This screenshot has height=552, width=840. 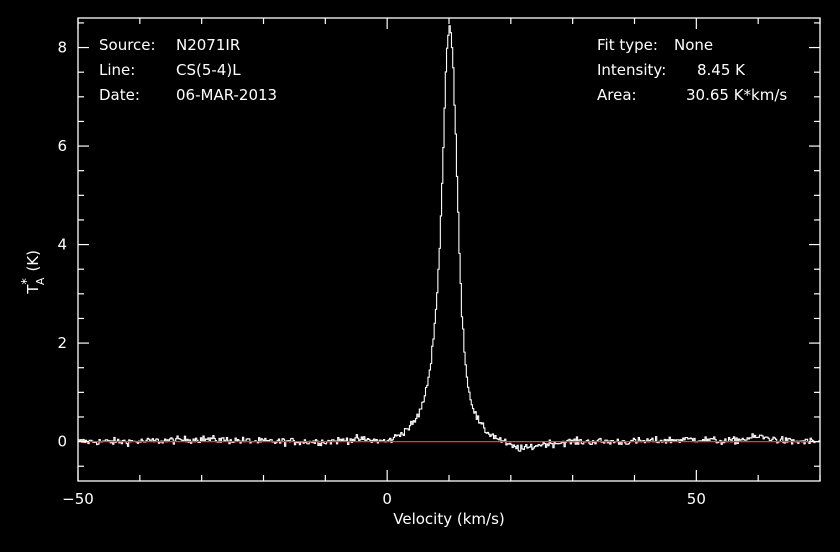 What do you see at coordinates (62, 48) in the screenshot?
I see `y-tick-label: 8` at bounding box center [62, 48].